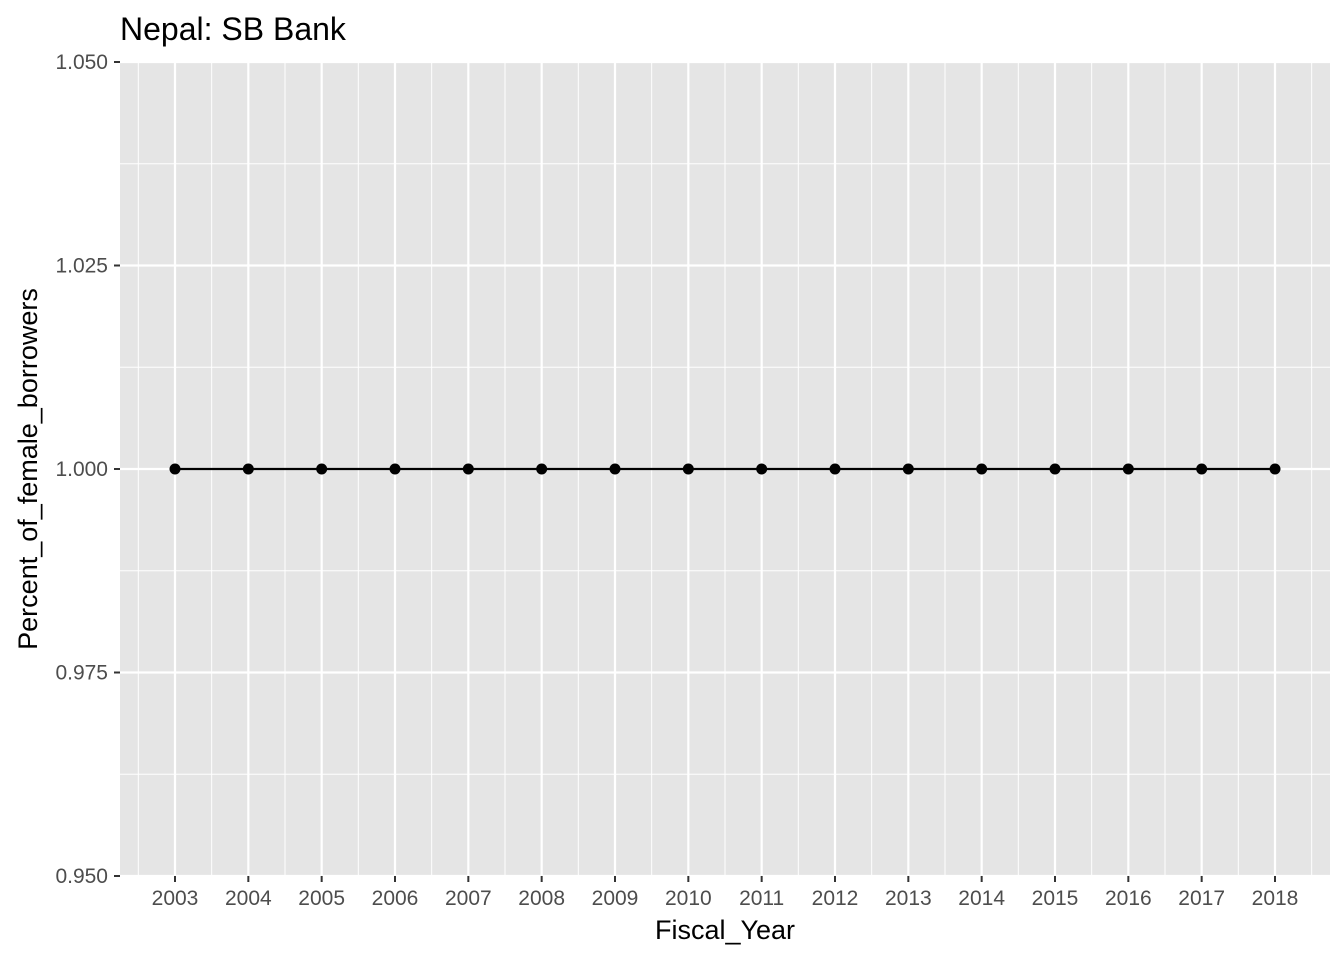  I want to click on x-tick-label: 2004, so click(248, 898).